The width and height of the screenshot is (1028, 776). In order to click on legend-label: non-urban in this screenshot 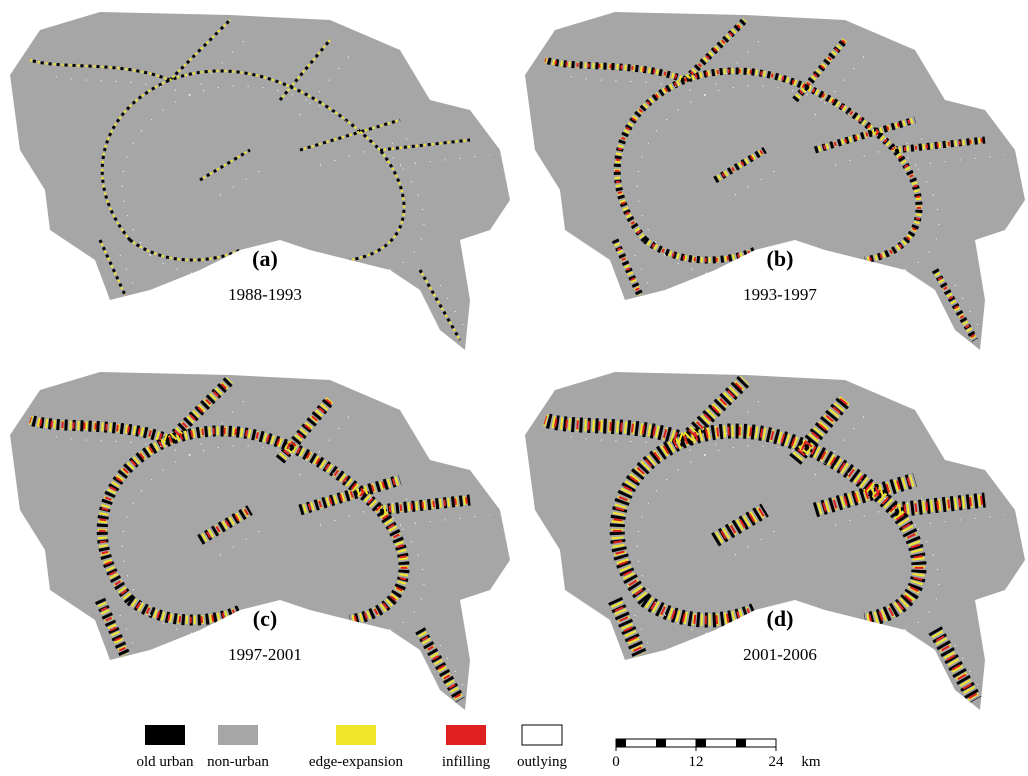, I will do `click(238, 762)`.